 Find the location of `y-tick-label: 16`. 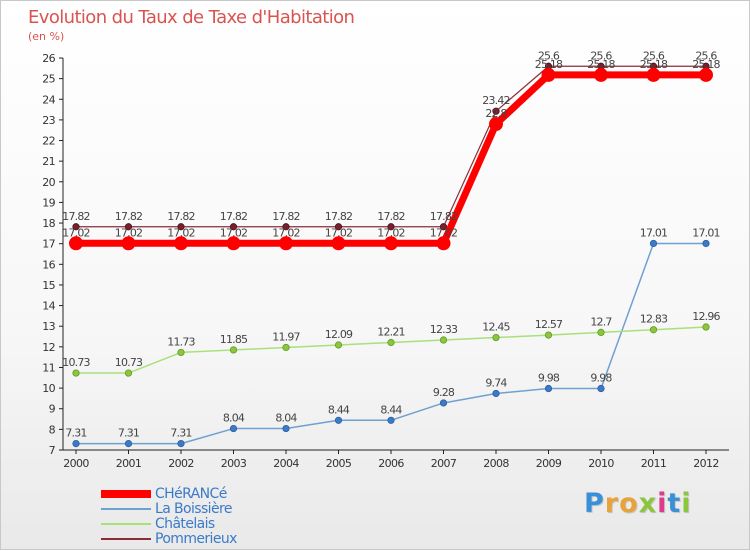

y-tick-label: 16 is located at coordinates (48, 264).